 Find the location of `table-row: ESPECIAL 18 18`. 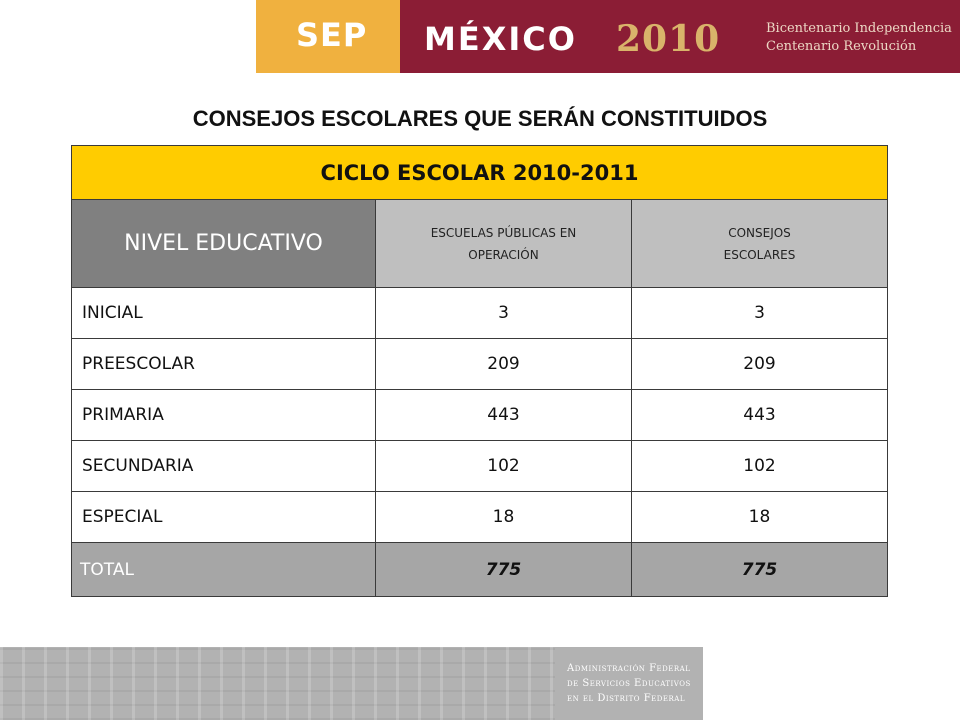

table-row: ESPECIAL 18 18 is located at coordinates (479, 517).